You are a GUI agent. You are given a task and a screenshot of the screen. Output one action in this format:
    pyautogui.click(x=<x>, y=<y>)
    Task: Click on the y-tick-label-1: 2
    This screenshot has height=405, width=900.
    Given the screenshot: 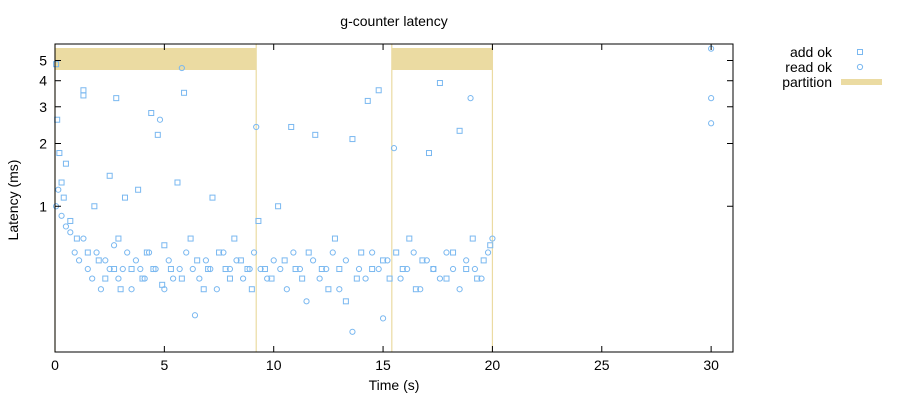 What is the action you would take?
    pyautogui.click(x=43, y=143)
    